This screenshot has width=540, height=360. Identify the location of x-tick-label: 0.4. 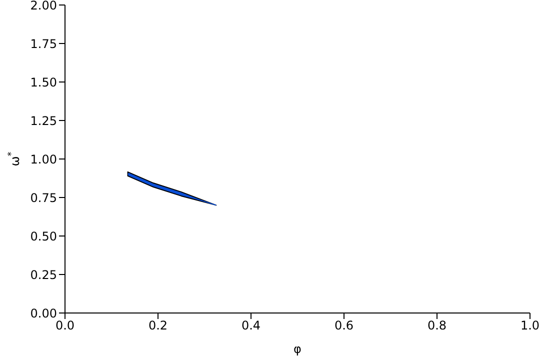
(251, 325).